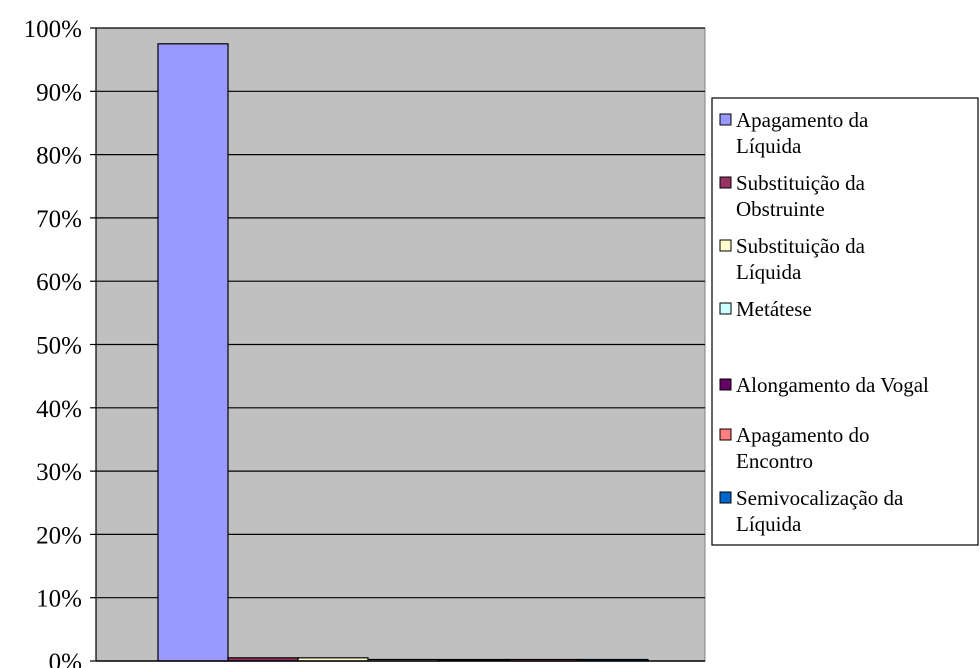  I want to click on y-tick-label: 20%, so click(59, 535).